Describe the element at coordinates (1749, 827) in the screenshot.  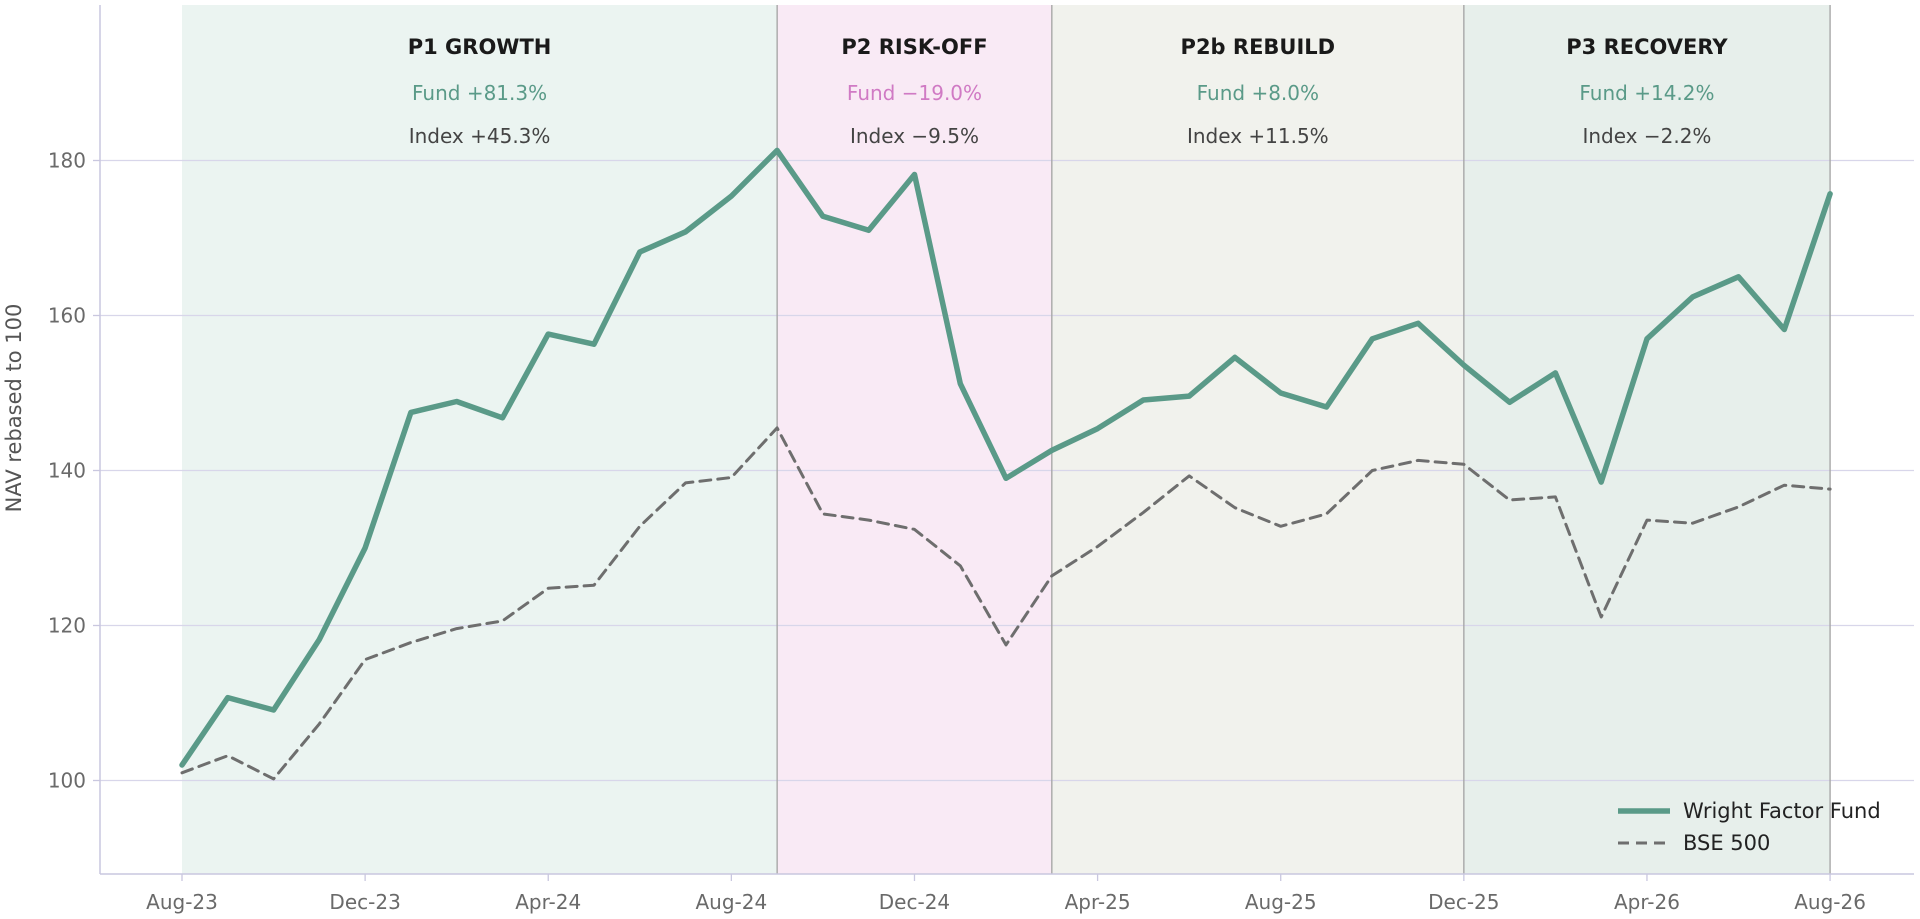
I see `legend: Wright Factor Fund BSE 500` at that location.